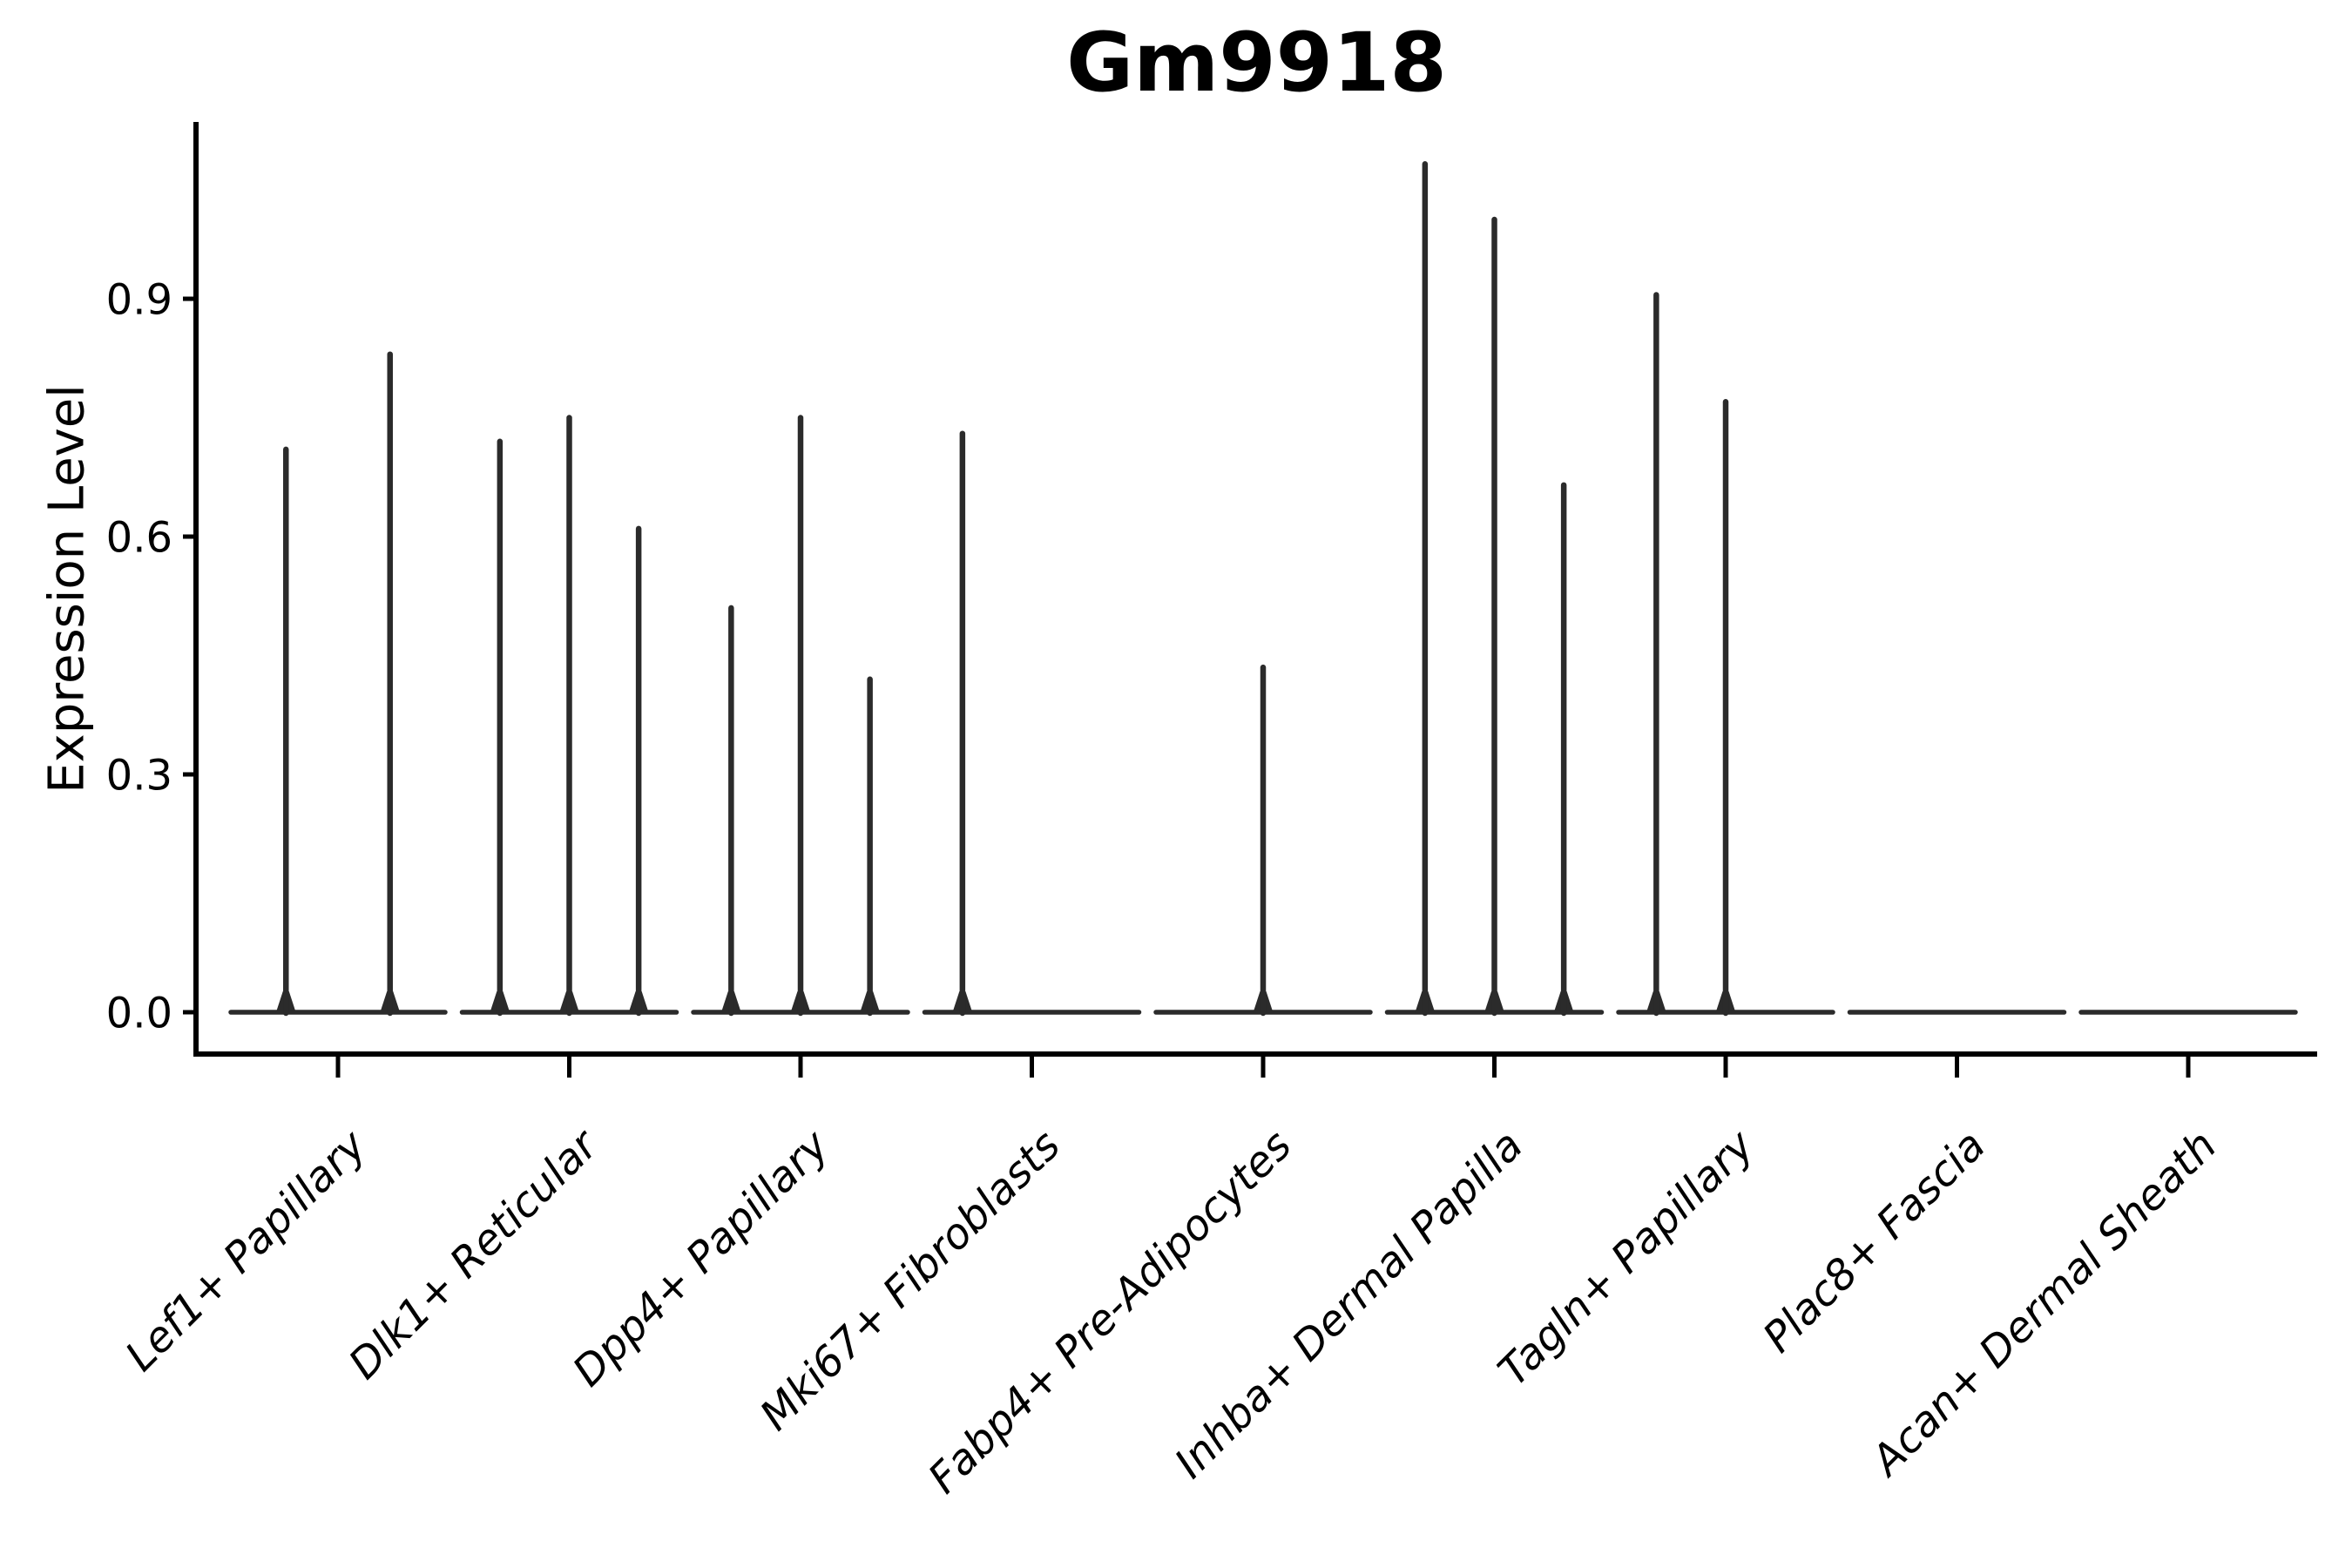 The width and height of the screenshot is (2352, 1568). What do you see at coordinates (1110, 1312) in the screenshot?
I see `x-tick-label: Fabp4+ Pre-Adipocytes` at bounding box center [1110, 1312].